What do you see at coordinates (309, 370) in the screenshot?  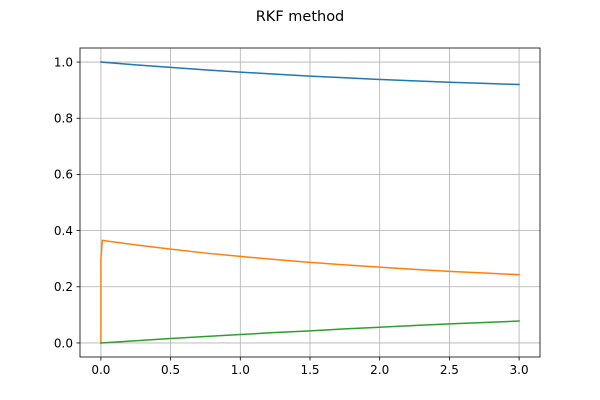 I see `x-tick-label: 1.5` at bounding box center [309, 370].